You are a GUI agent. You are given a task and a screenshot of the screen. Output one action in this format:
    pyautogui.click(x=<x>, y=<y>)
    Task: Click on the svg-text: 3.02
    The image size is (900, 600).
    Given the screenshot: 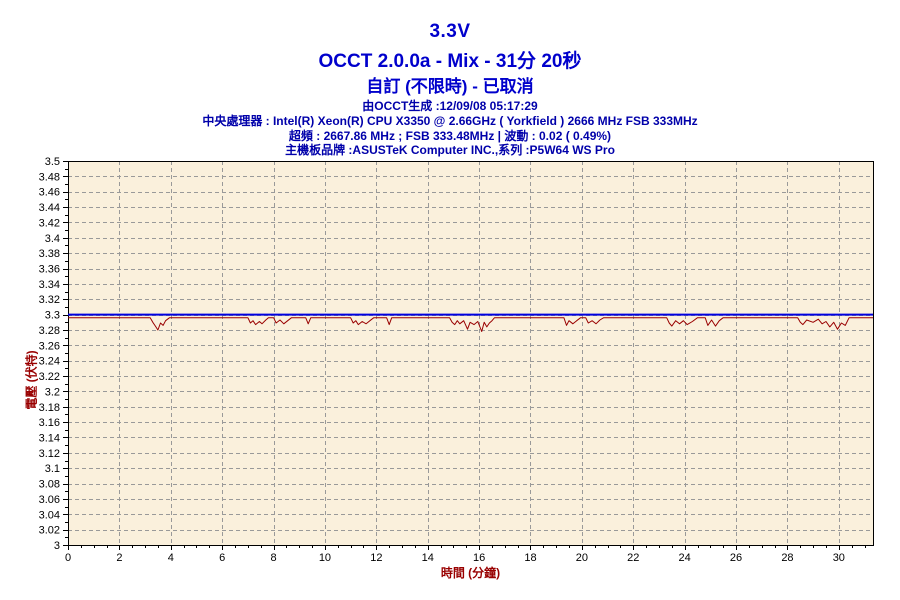 What is the action you would take?
    pyautogui.click(x=49, y=531)
    